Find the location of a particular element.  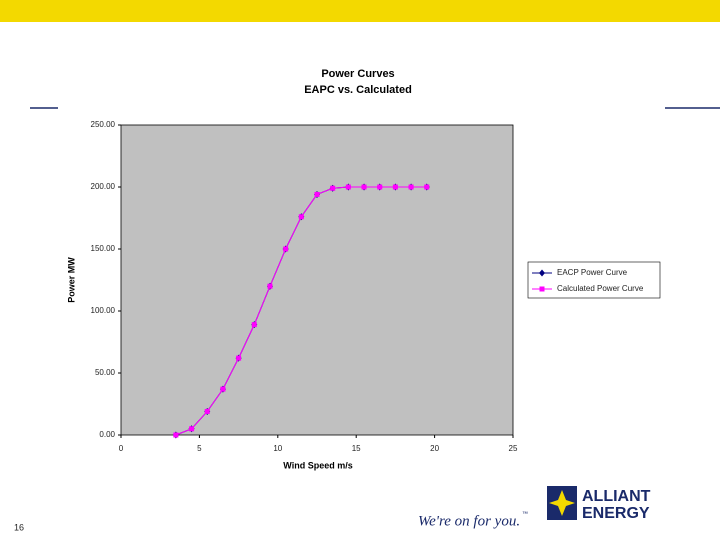

logo-text: ALLIANT is located at coordinates (616, 496).